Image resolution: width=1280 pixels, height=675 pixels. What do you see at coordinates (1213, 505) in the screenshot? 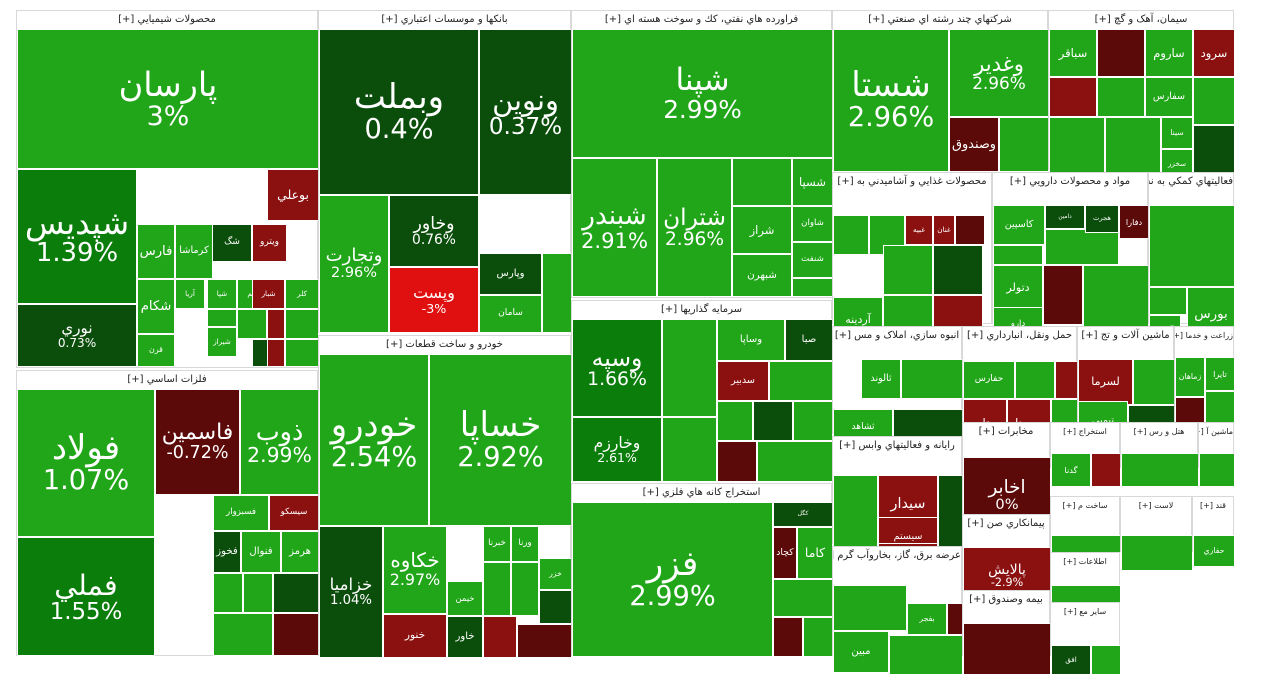
I see `sector-header: قند [+]` at bounding box center [1213, 505].